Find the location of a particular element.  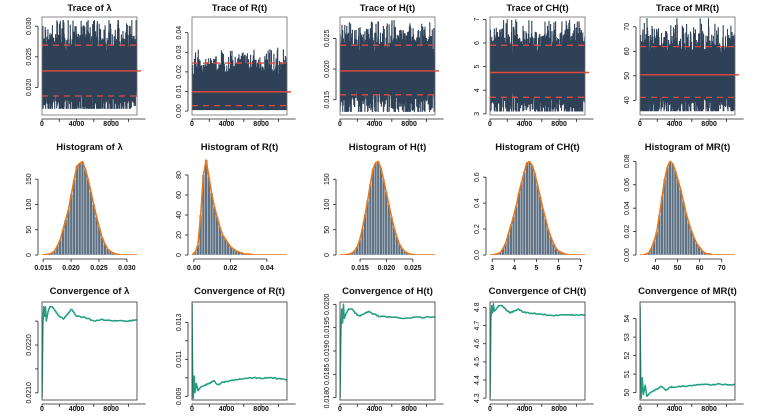

trace-H-x-tick-label: 8000 is located at coordinates (409, 124).